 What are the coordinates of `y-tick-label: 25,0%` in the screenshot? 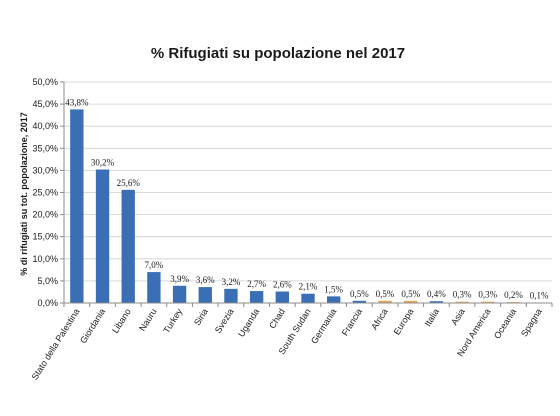 It's located at (45, 193).